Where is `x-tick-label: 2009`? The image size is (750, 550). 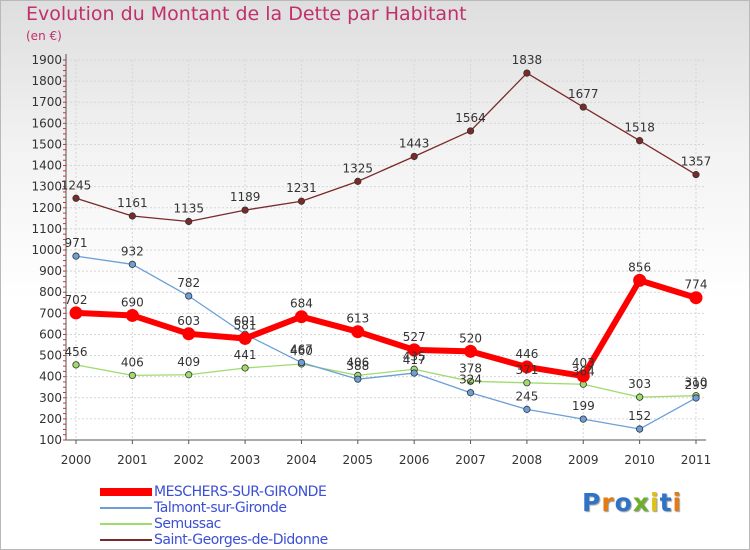
x-tick-label: 2009 is located at coordinates (583, 460).